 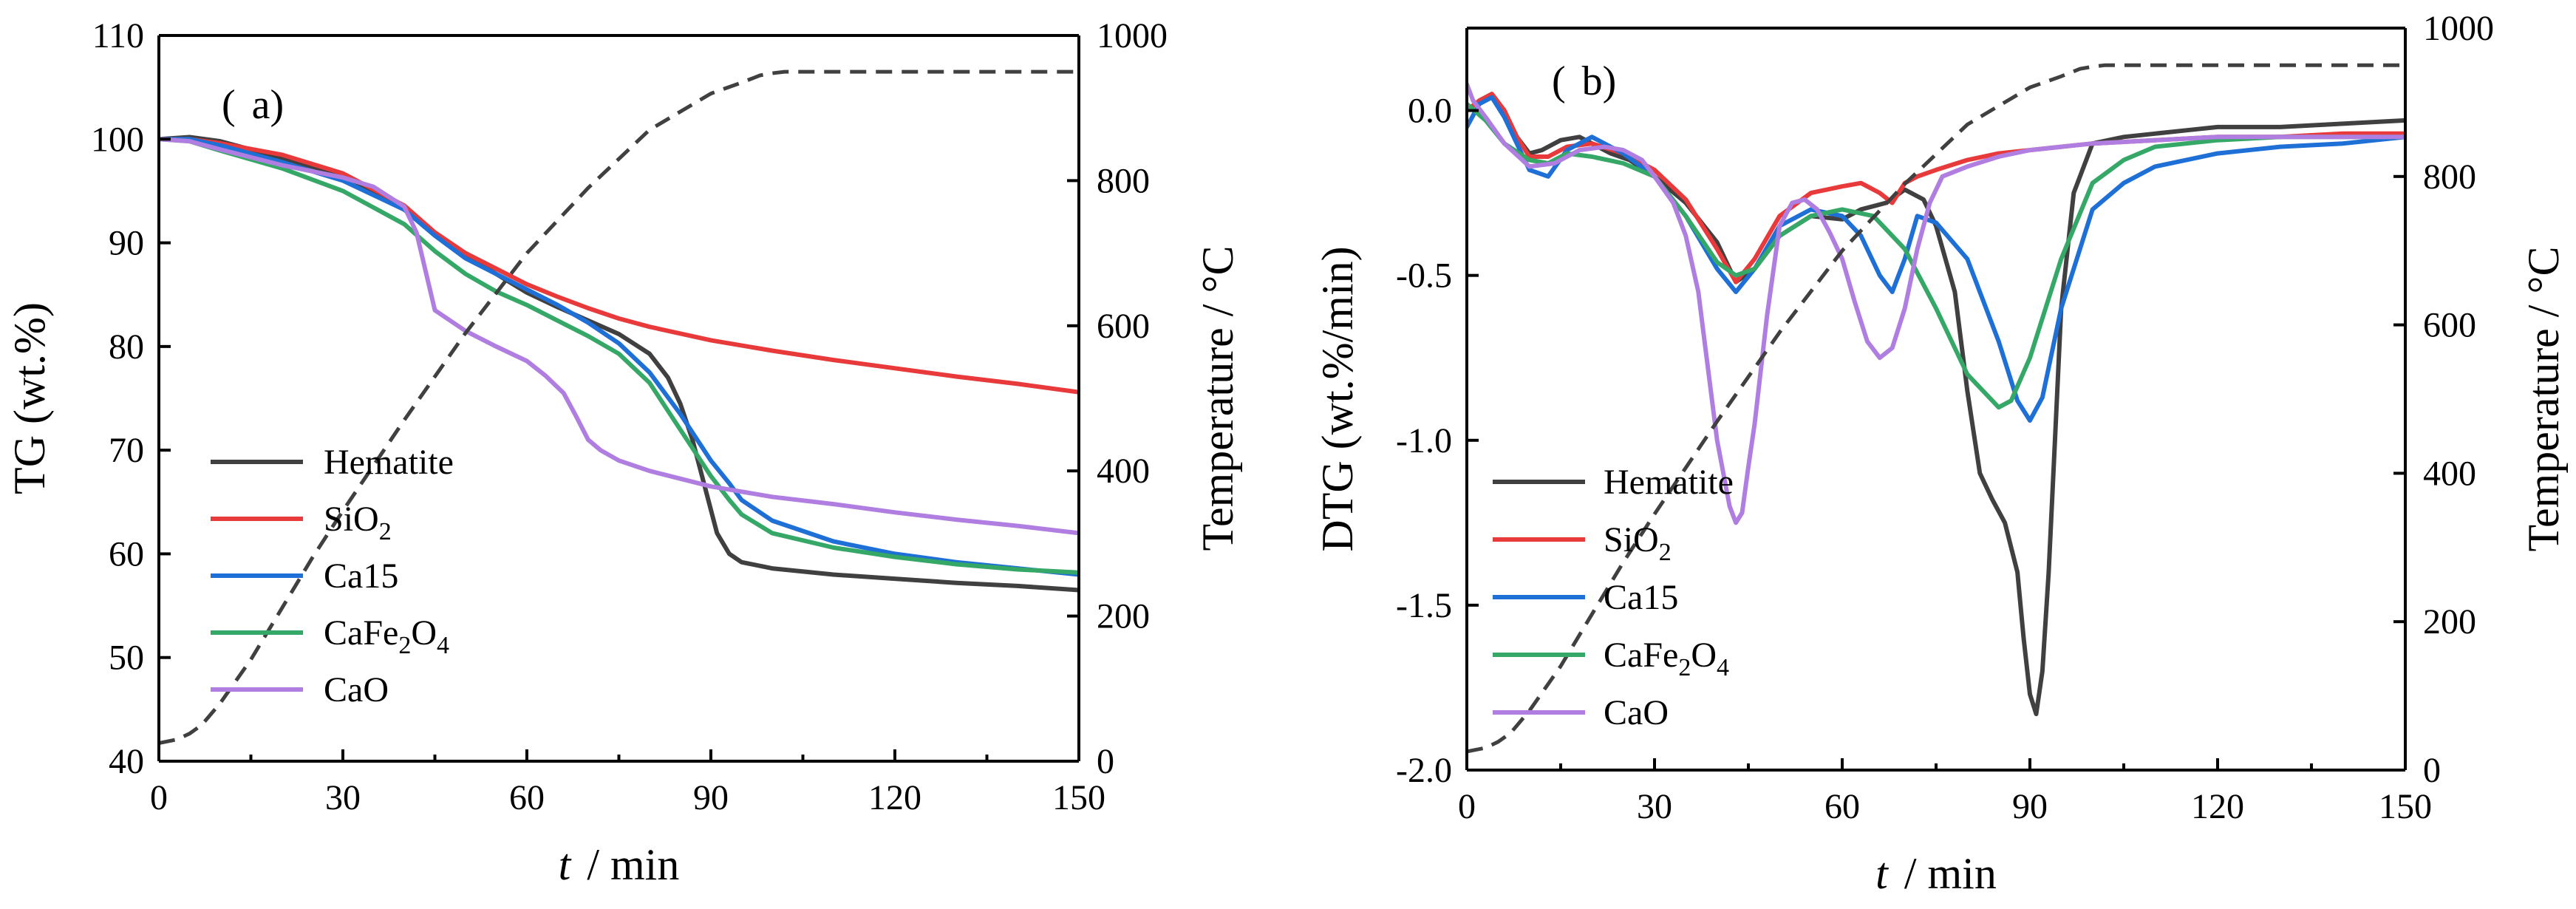 I want to click on y-tick-label: 50, so click(x=126, y=658).